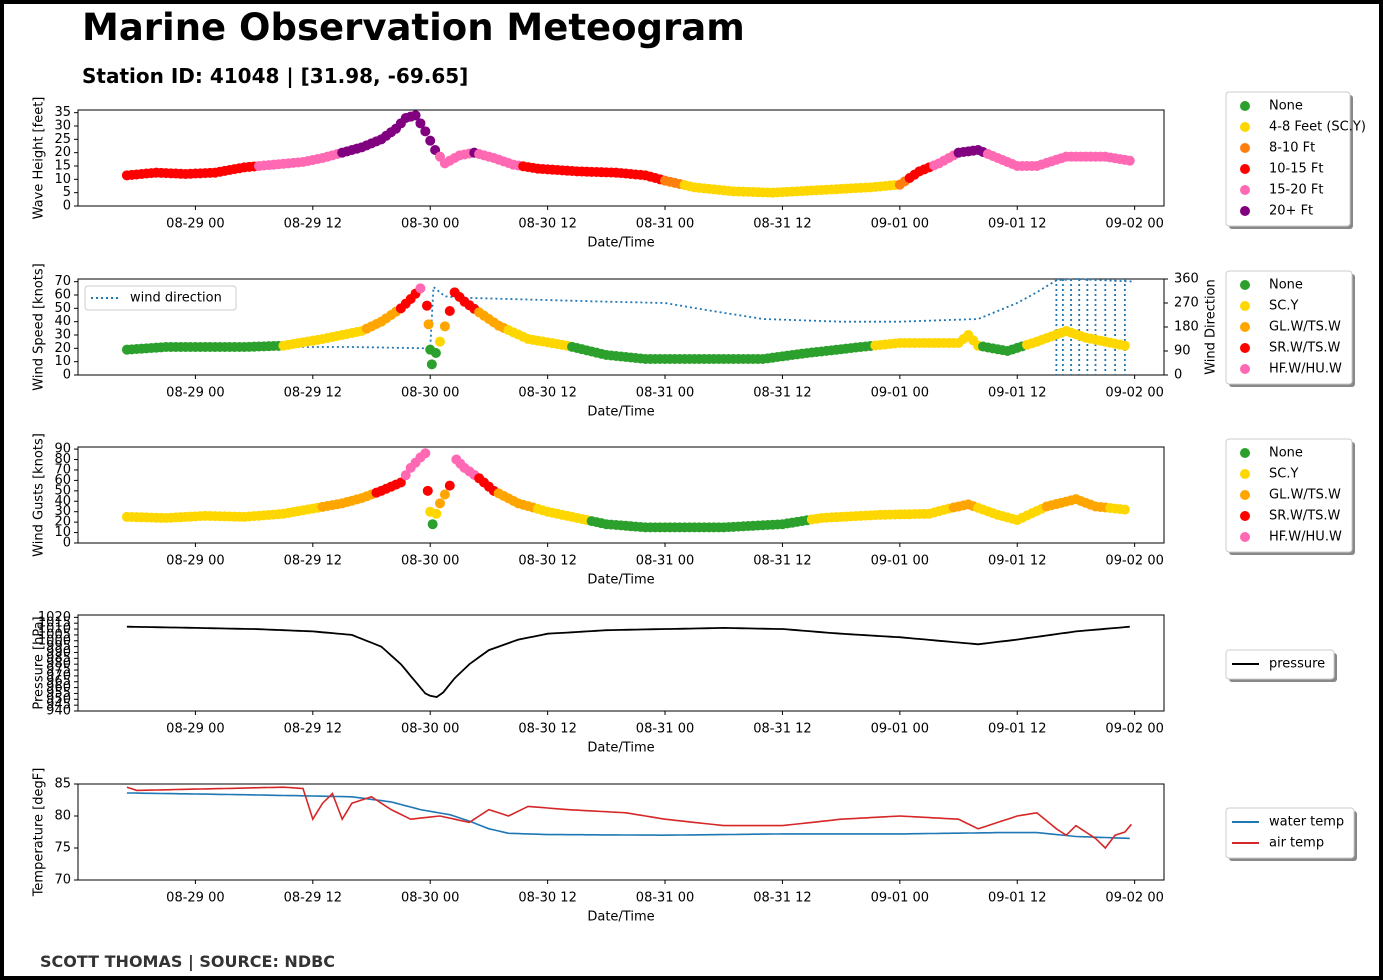  I want to click on y-tick-label: 70, so click(62, 281).